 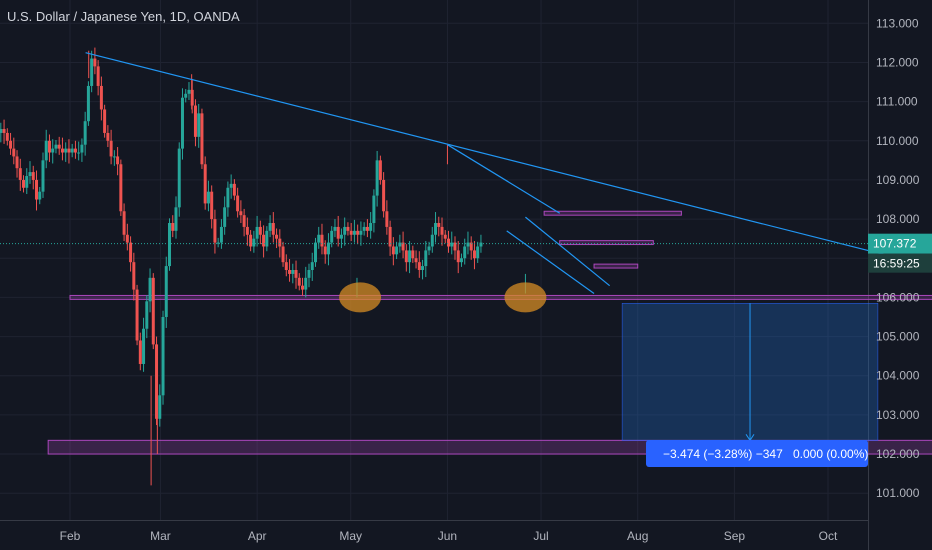 What do you see at coordinates (160, 536) in the screenshot?
I see `x-tick-label: Mar` at bounding box center [160, 536].